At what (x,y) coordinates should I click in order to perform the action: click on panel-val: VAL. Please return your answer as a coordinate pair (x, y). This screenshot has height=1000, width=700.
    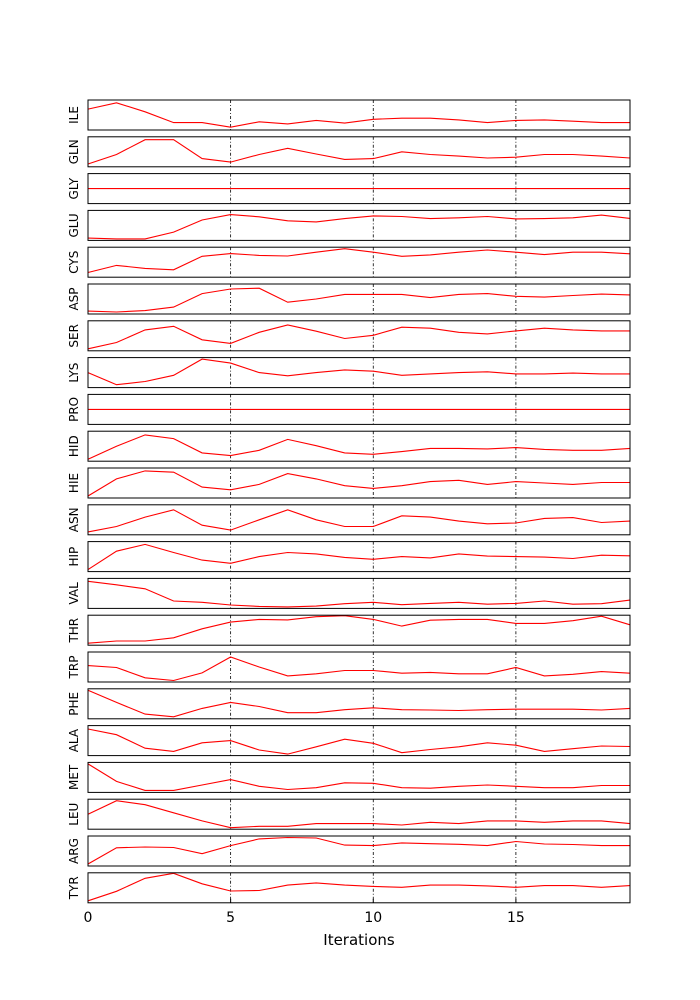
    Looking at the image, I should click on (349, 593).